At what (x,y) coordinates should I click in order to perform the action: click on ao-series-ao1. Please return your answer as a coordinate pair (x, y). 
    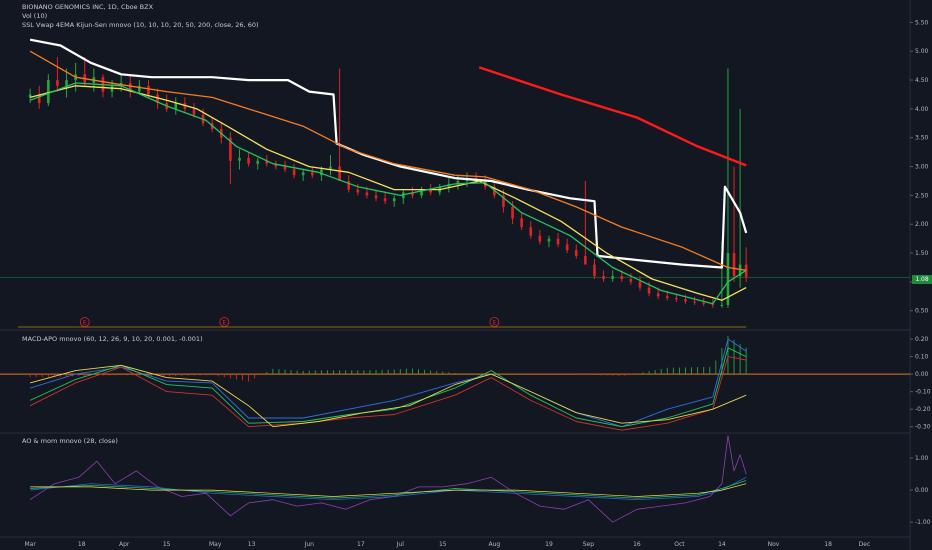
    Looking at the image, I should click on (388, 488).